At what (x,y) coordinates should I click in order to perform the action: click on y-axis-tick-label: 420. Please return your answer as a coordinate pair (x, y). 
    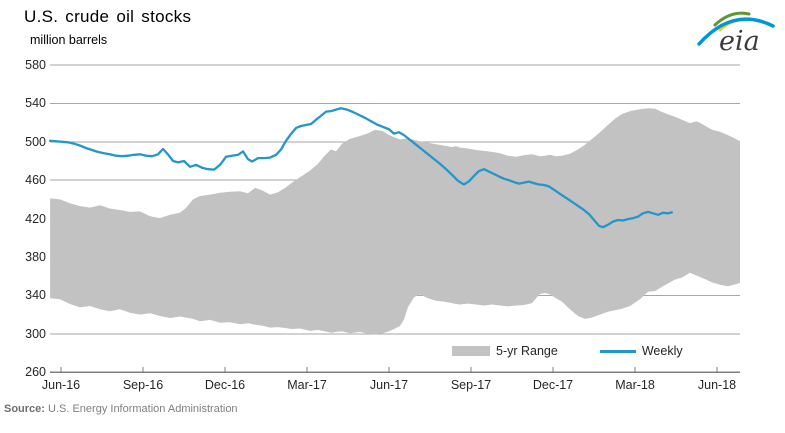
    Looking at the image, I should click on (35, 218).